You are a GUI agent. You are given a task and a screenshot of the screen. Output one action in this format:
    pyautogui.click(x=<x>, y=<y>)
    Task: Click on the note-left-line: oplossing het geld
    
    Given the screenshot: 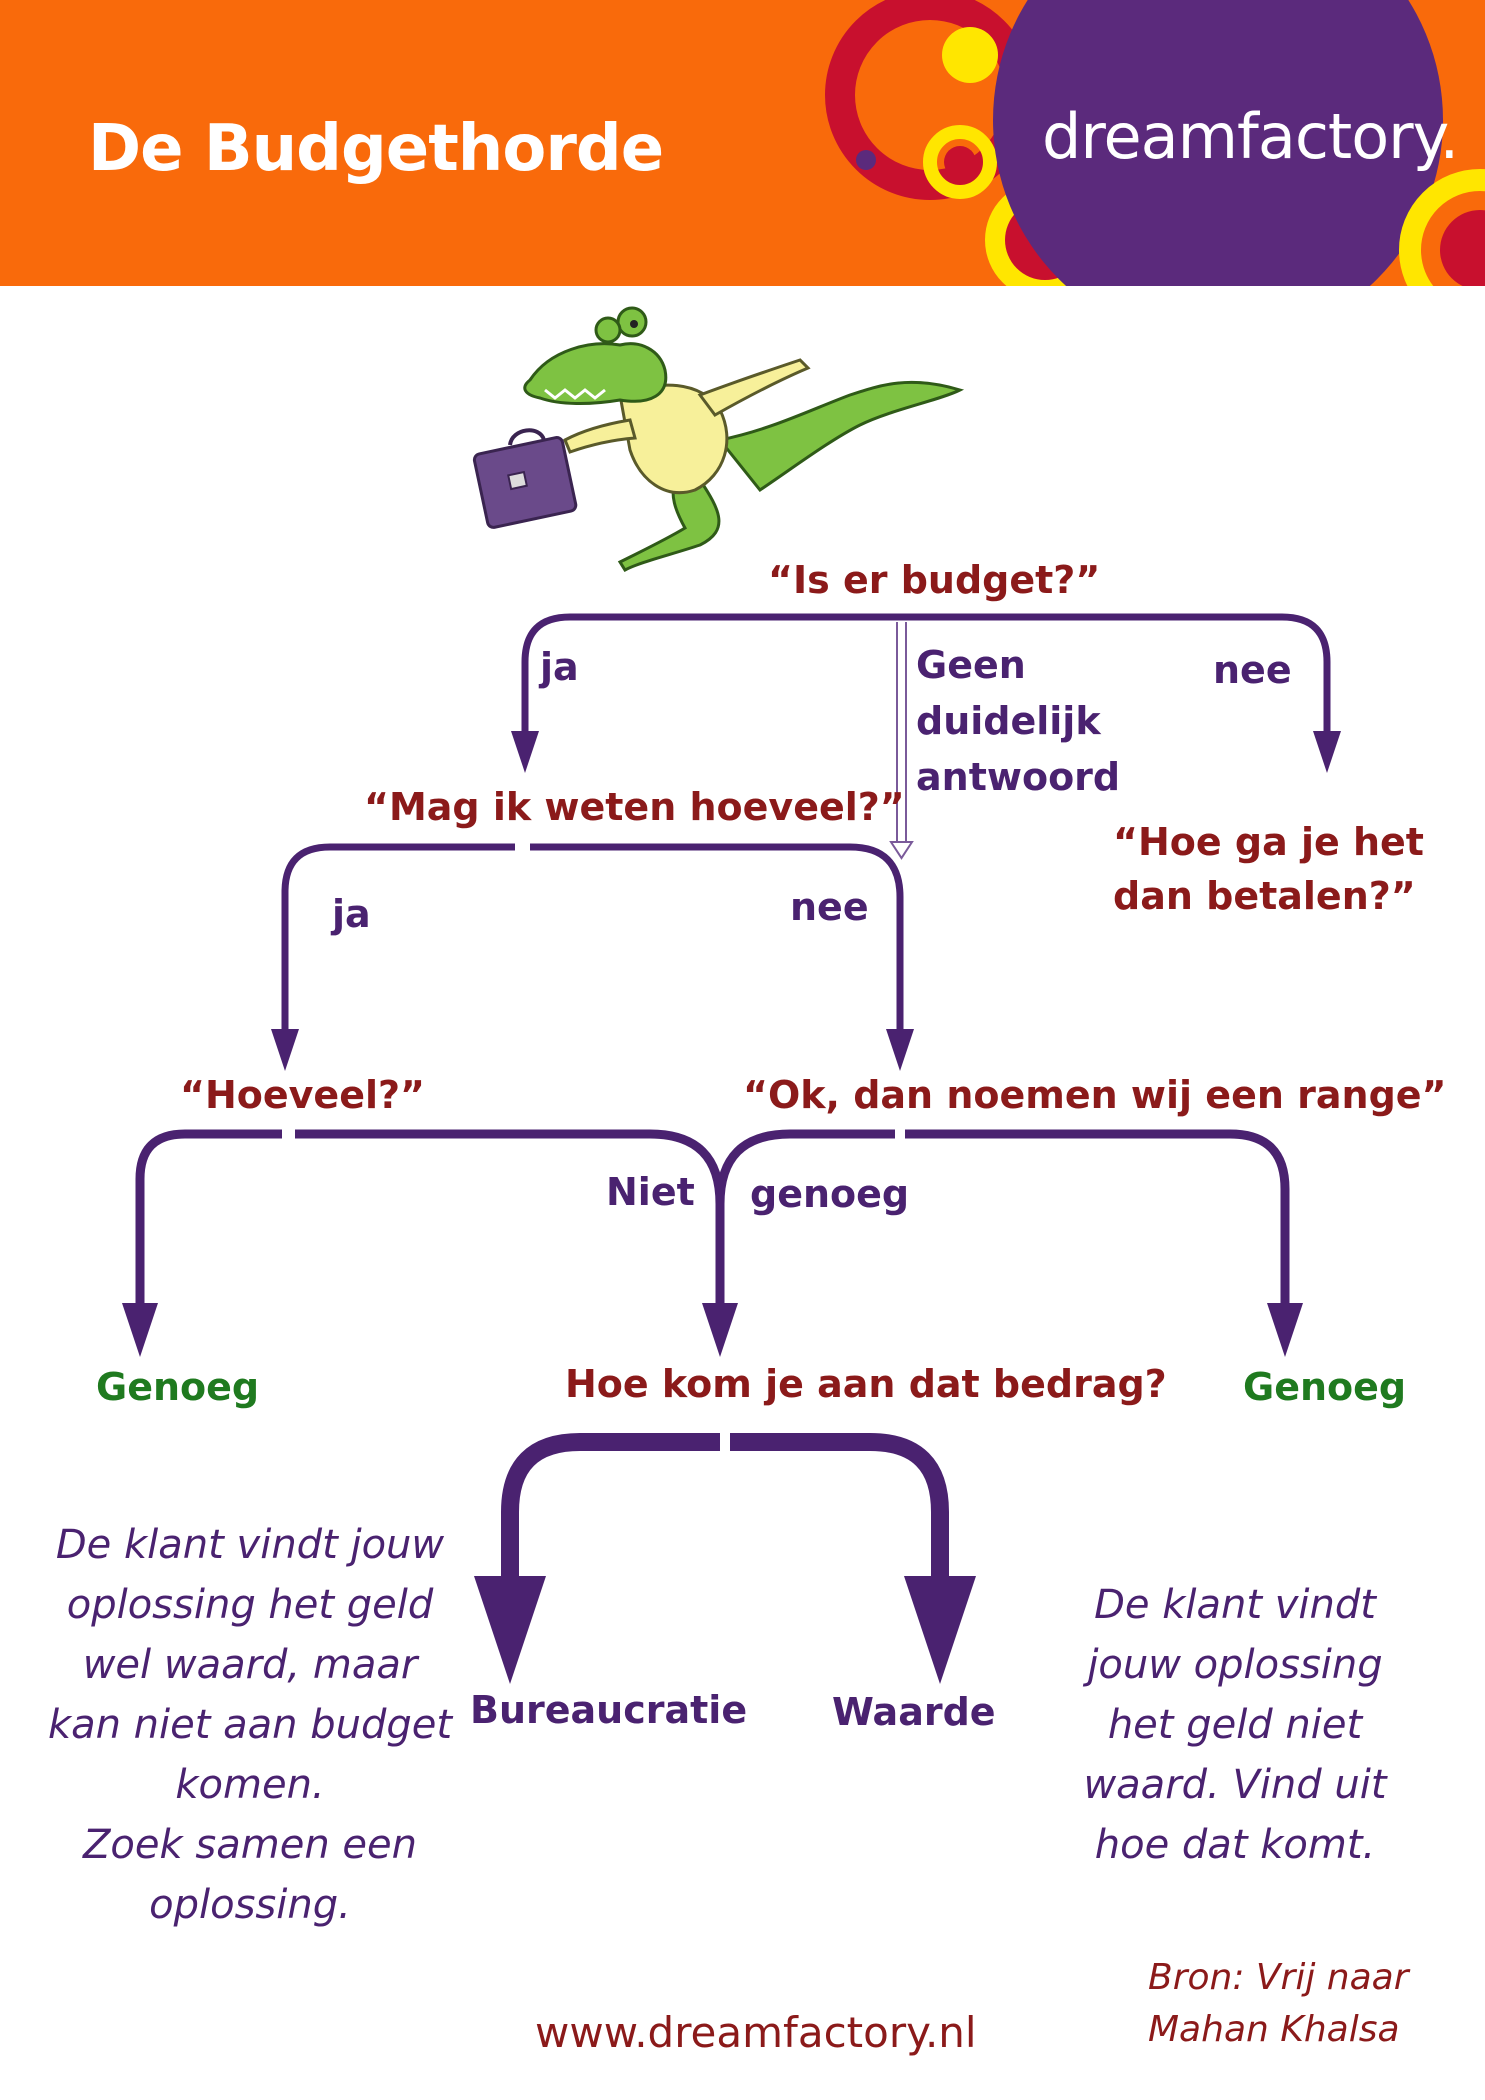 What is the action you would take?
    pyautogui.click(x=250, y=1605)
    